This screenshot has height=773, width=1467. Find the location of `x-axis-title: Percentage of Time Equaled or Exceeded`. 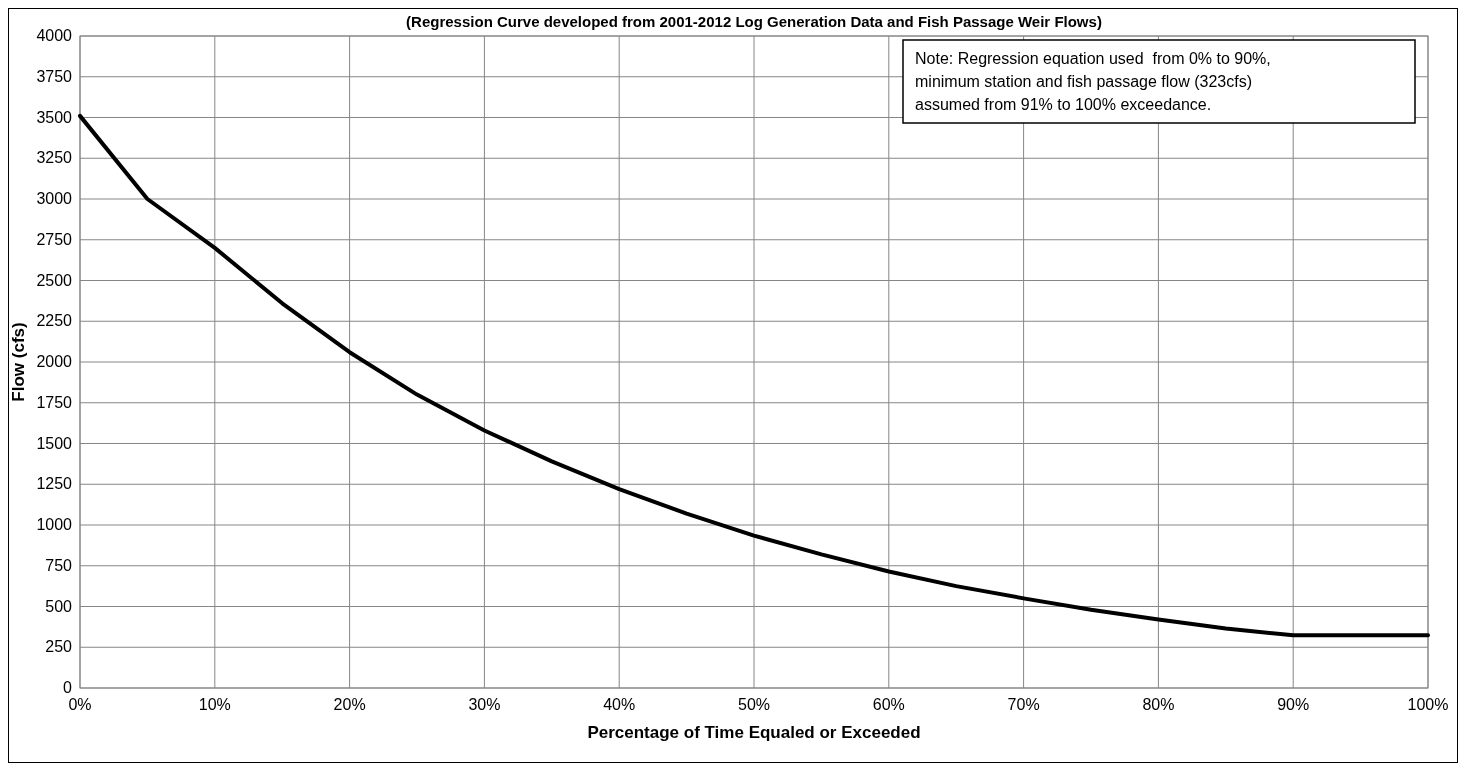

x-axis-title: Percentage of Time Equaled or Exceeded is located at coordinates (754, 732).